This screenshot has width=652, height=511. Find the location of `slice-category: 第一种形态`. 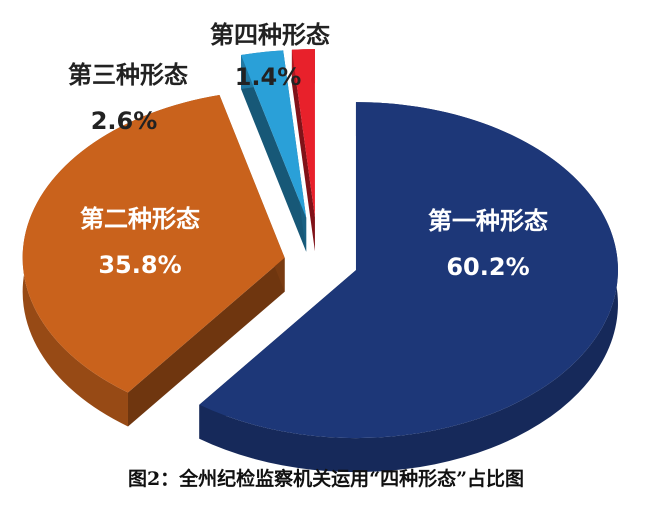

slice-category: 第一种形态 is located at coordinates (488, 221).